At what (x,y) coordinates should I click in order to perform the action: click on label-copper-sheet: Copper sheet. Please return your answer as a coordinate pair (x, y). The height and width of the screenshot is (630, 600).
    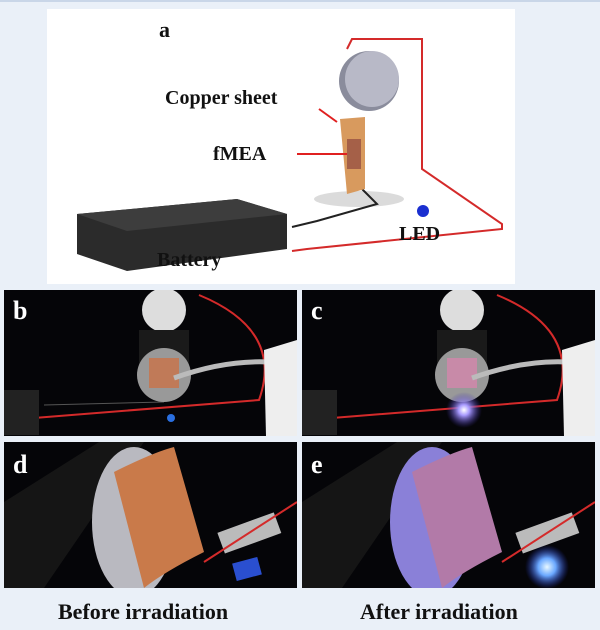
    Looking at the image, I should click on (221, 98).